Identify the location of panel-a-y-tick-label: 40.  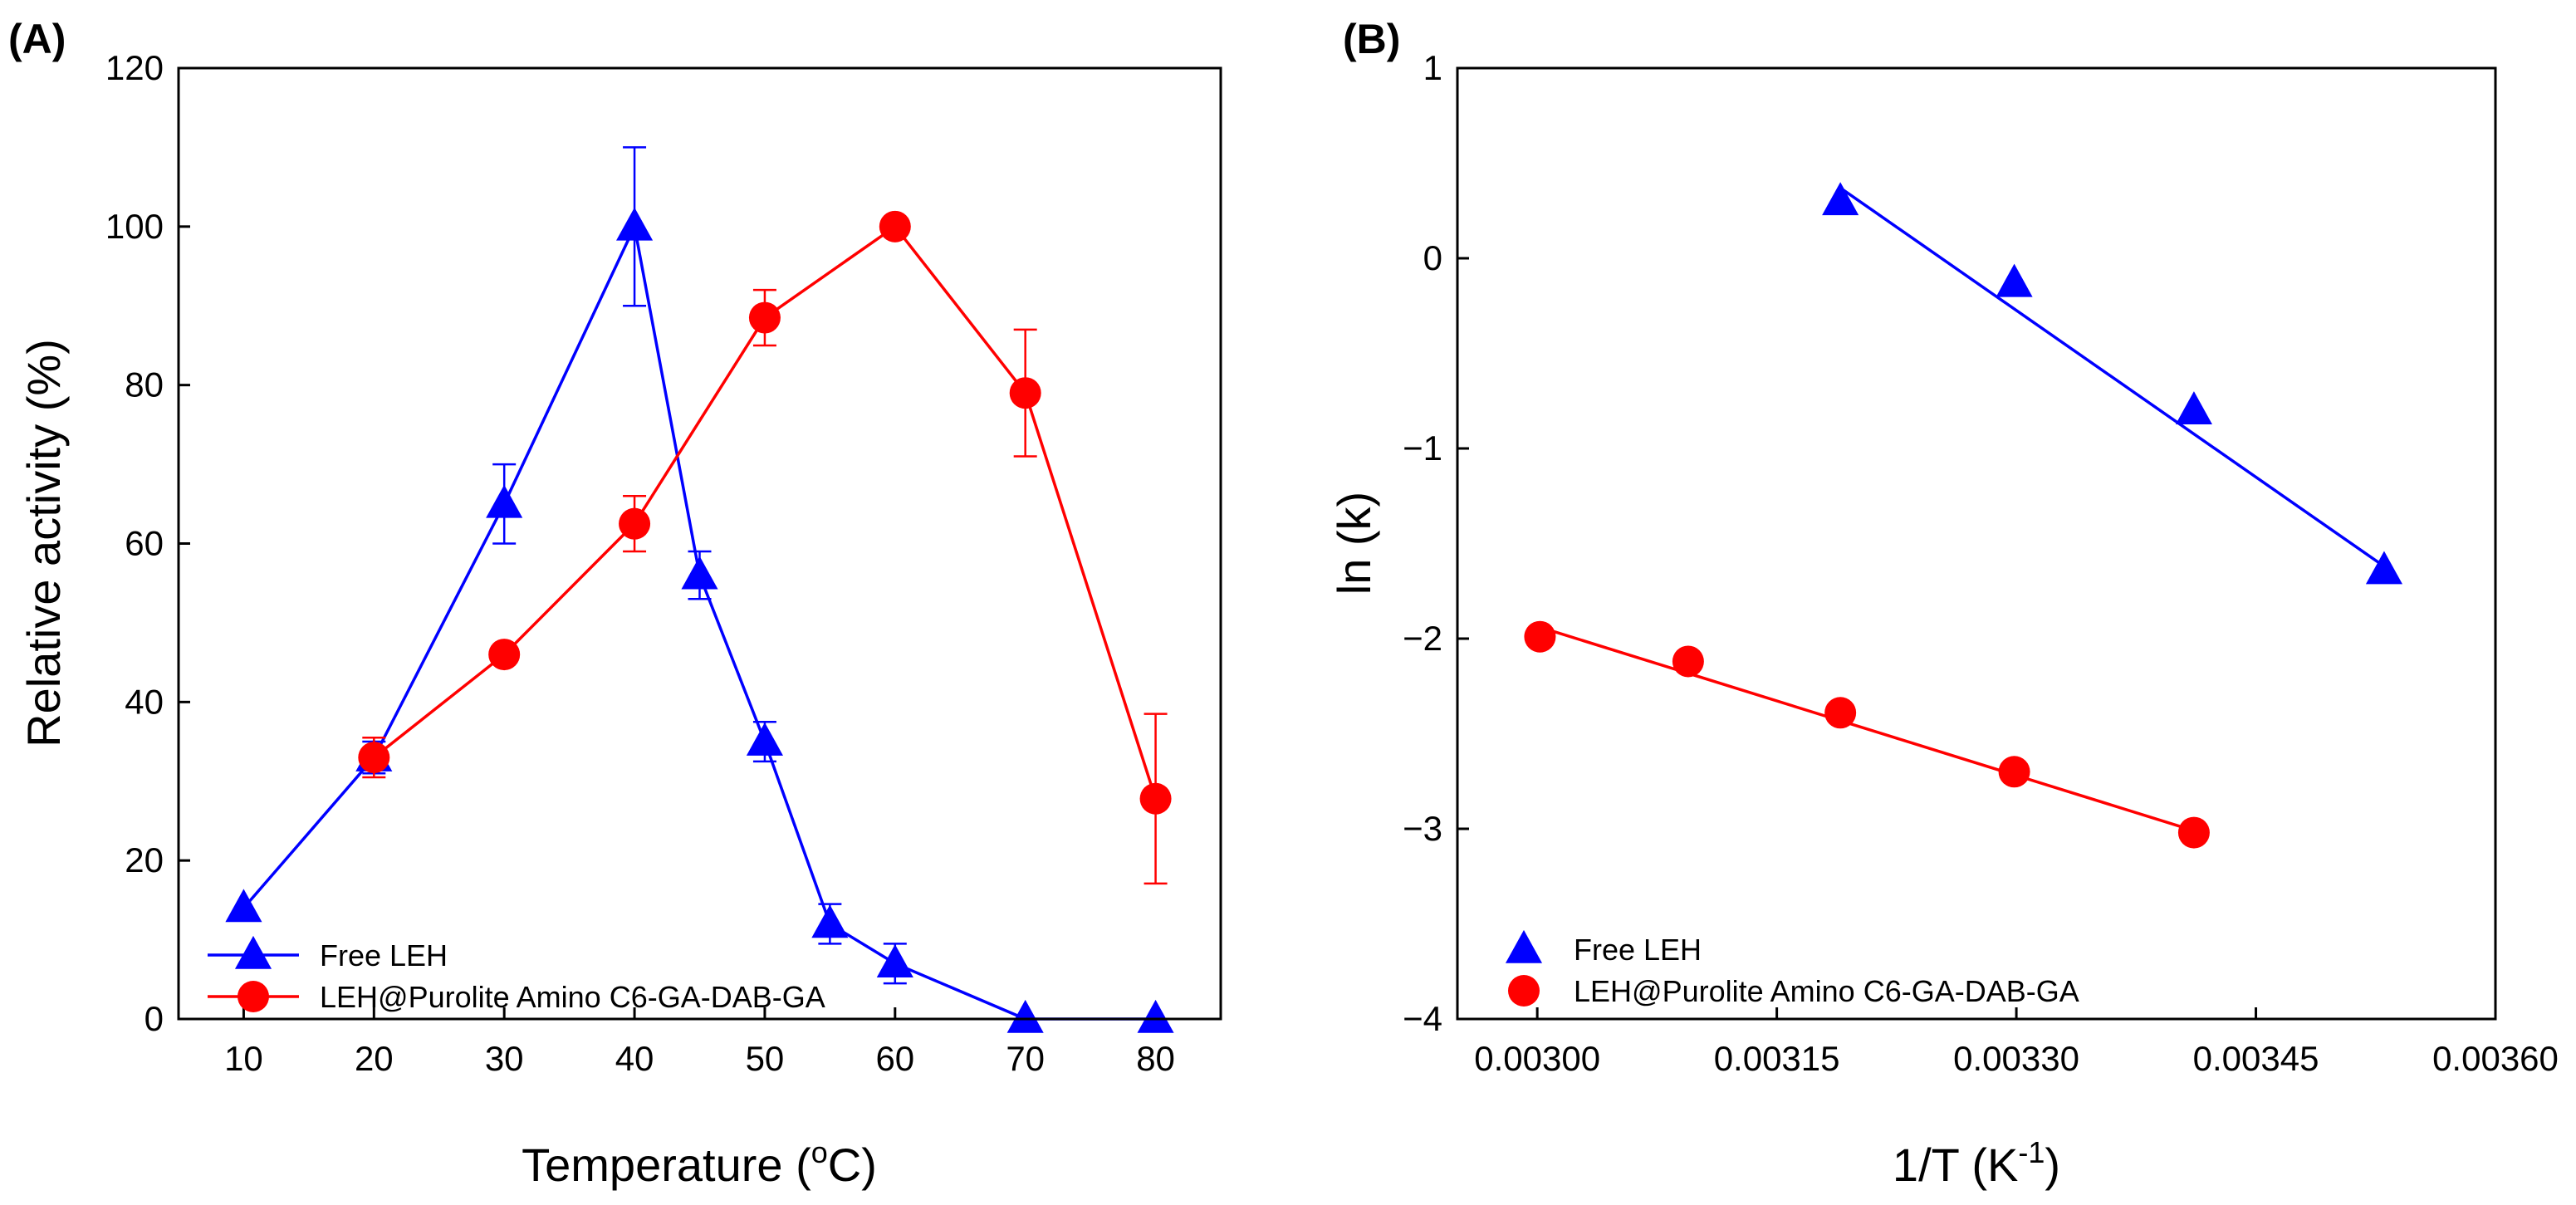
(144, 701).